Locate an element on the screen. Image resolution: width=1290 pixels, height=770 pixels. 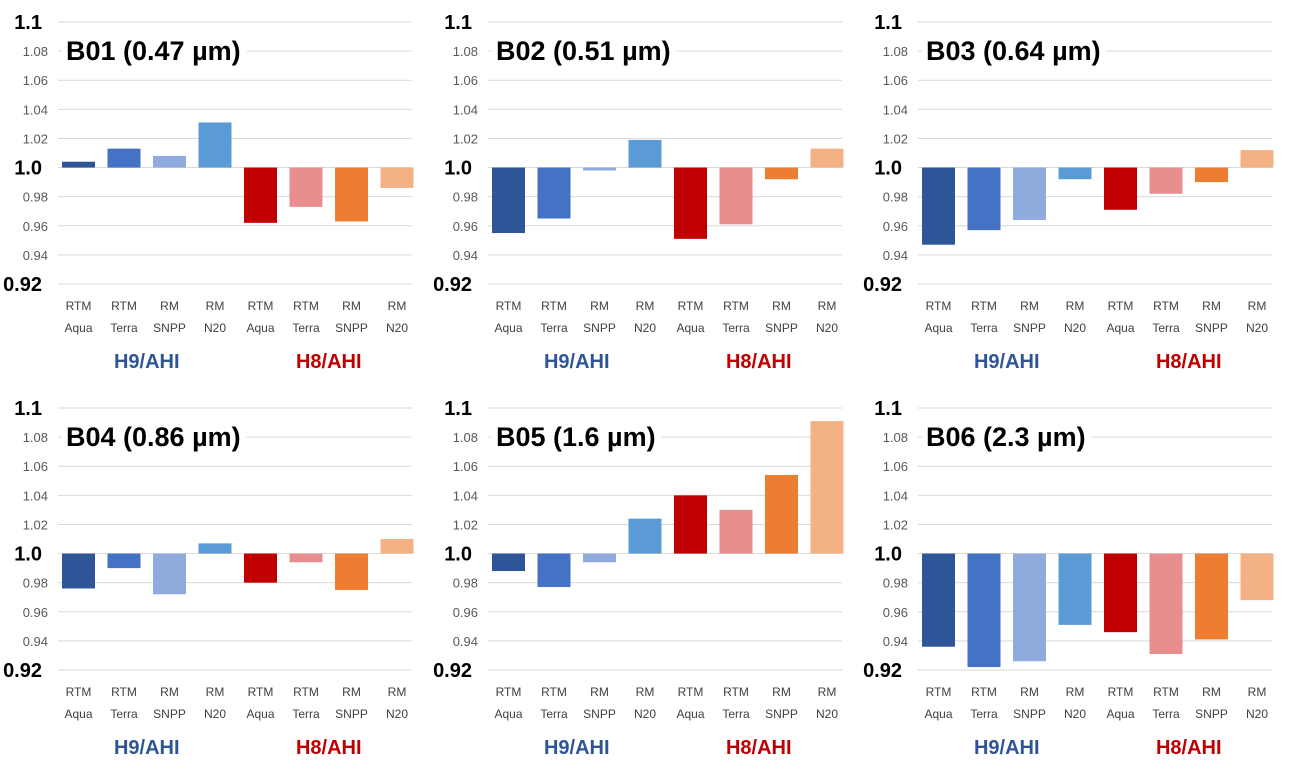
chart-title: B06 (2.3 µm) is located at coordinates (1006, 437).